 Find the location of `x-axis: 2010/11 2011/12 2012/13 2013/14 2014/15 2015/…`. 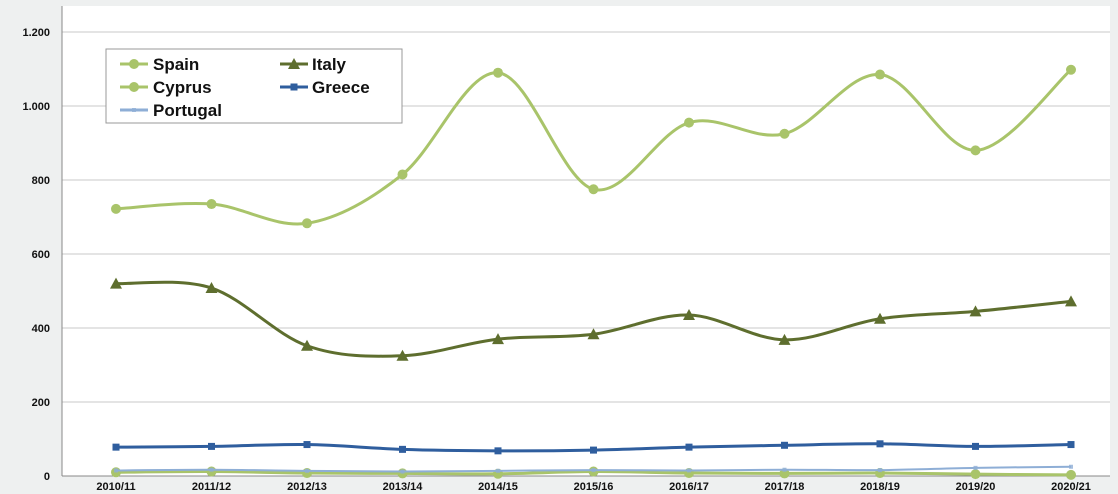

x-axis: 2010/11 2011/12 2012/13 2013/14 2014/15 2015/… is located at coordinates (586, 484).